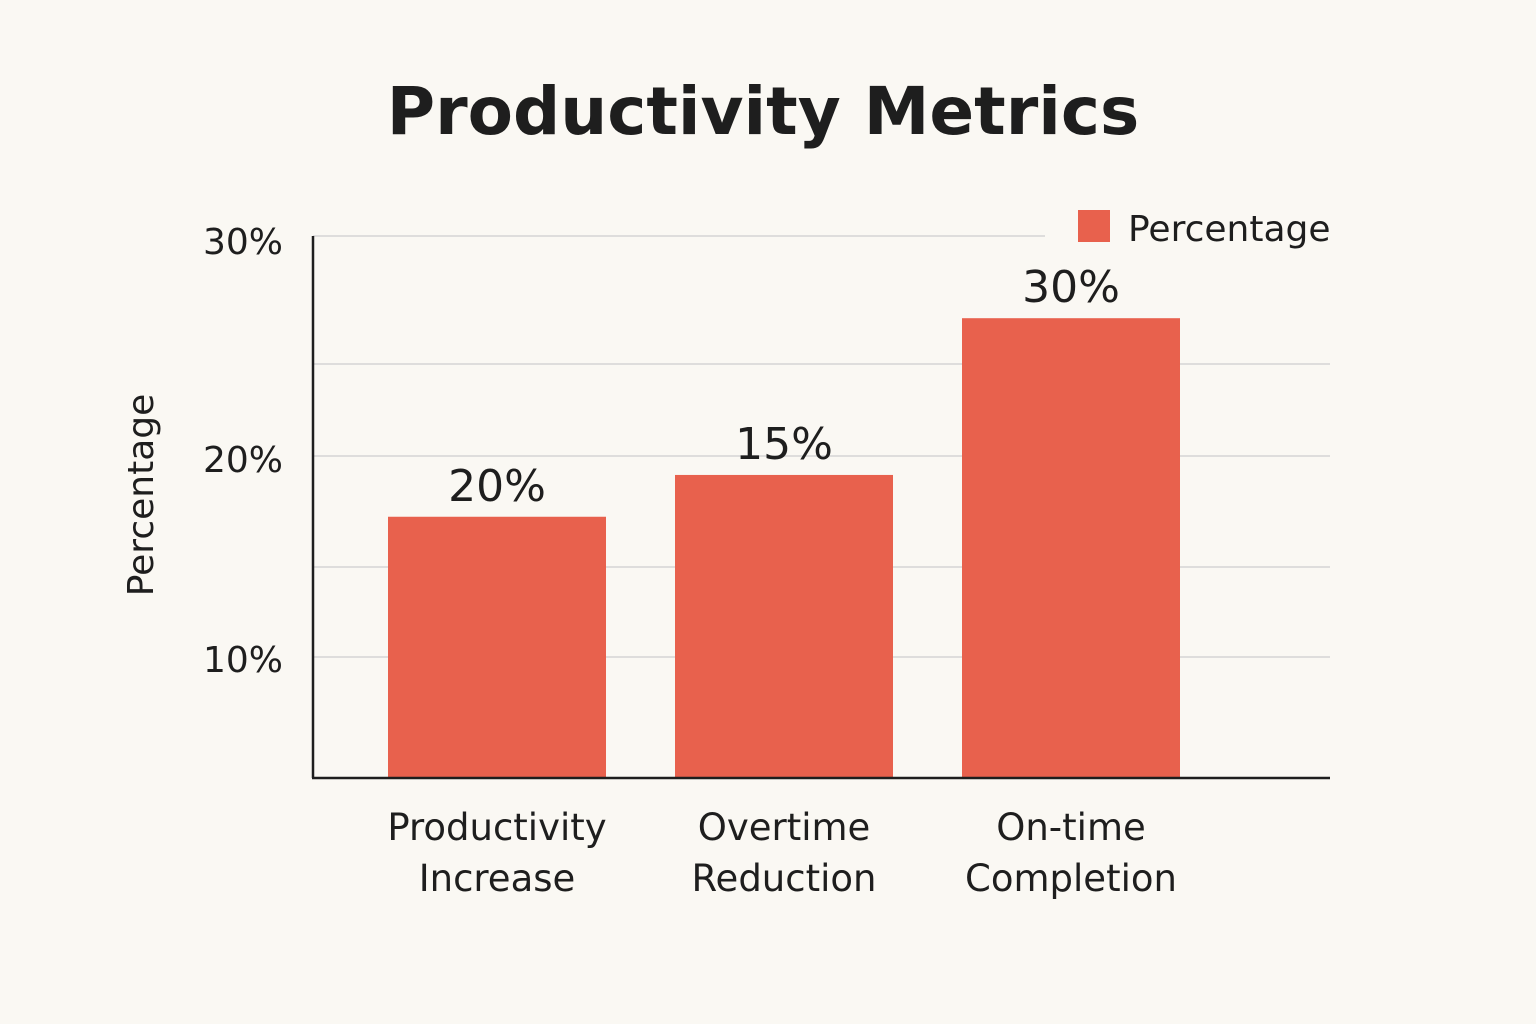 The image size is (1536, 1024). Describe the element at coordinates (784, 878) in the screenshot. I see `category-label: Reduction` at that location.